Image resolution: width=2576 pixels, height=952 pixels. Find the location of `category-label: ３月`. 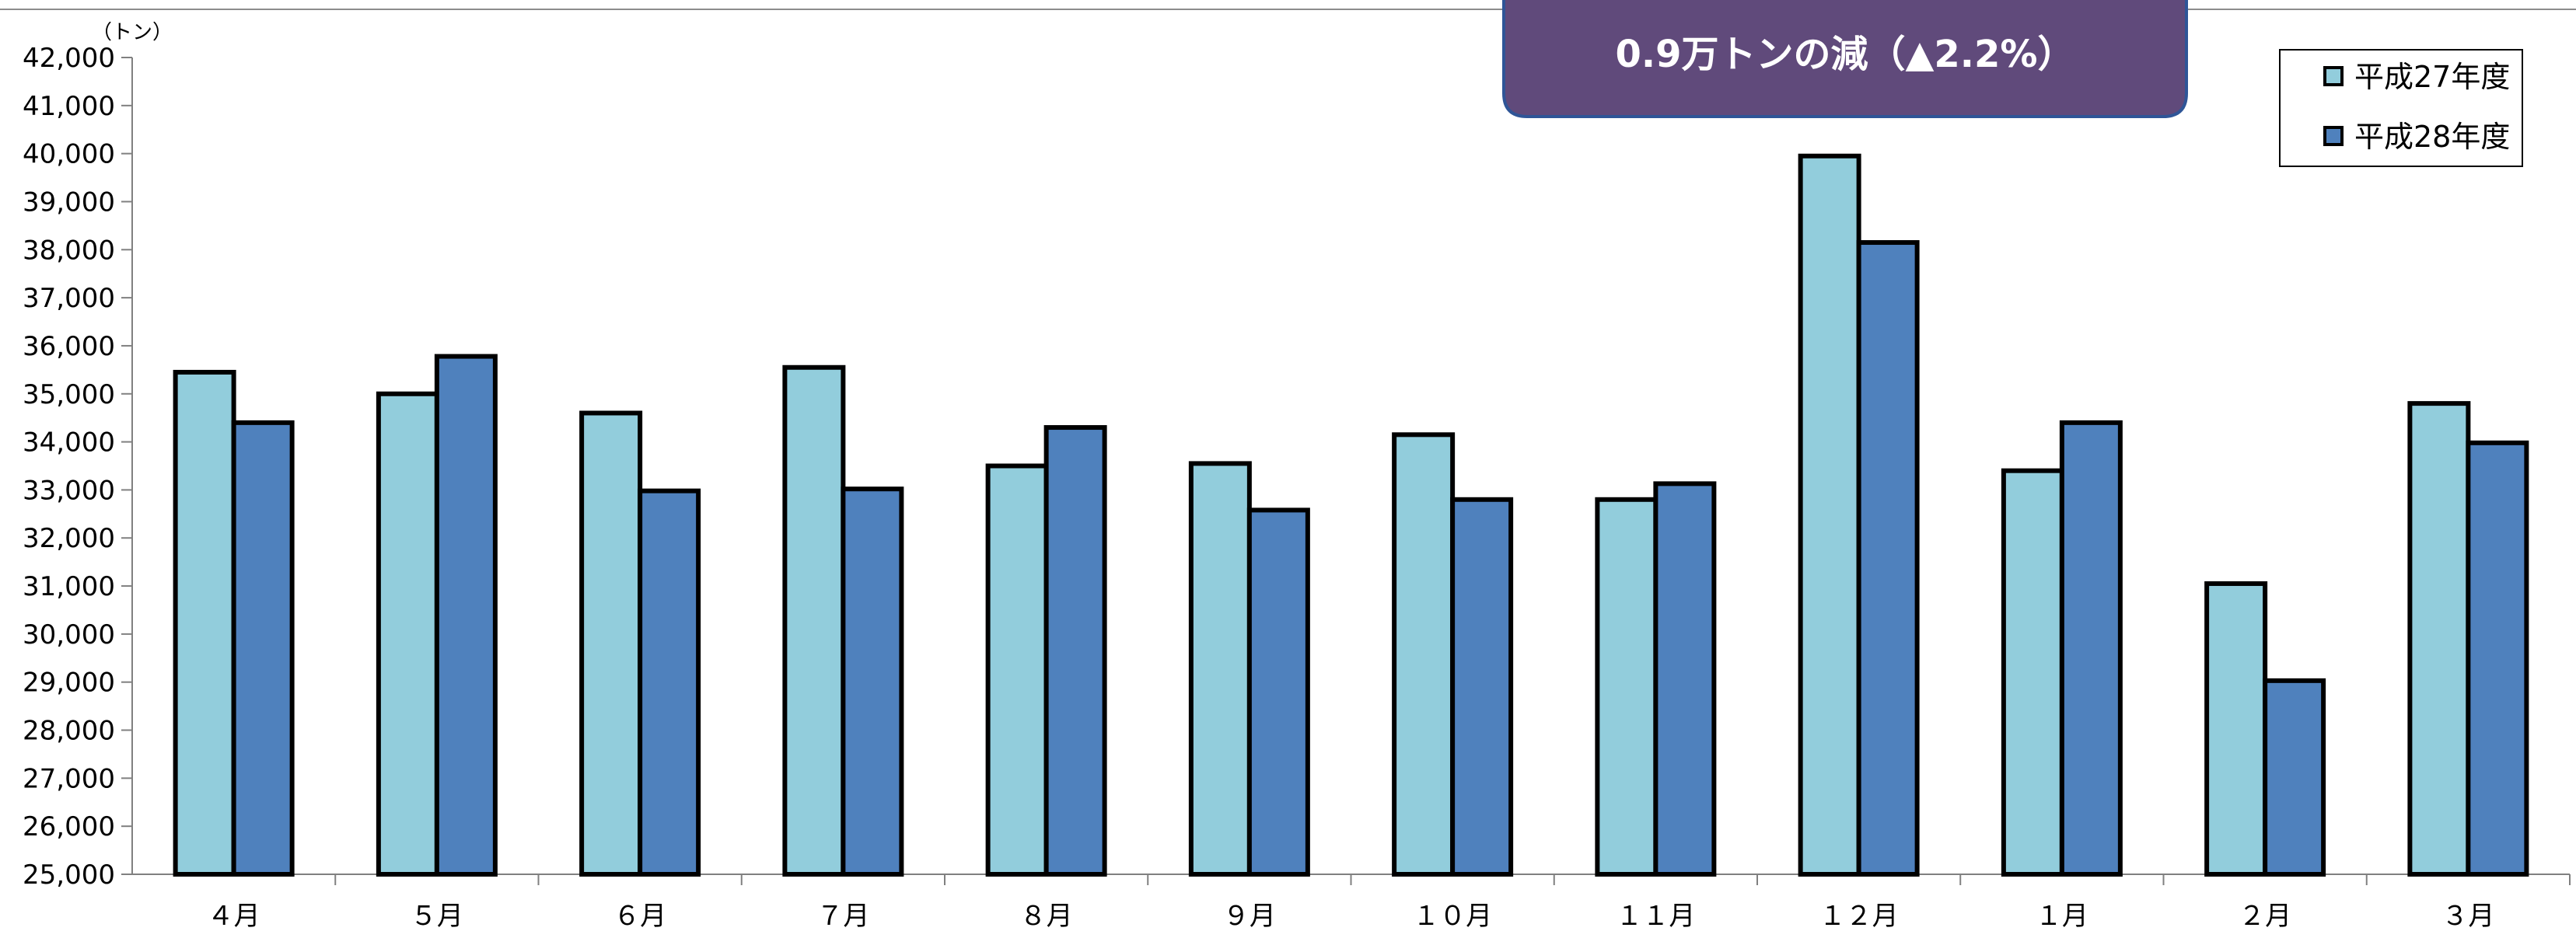

category-label: ３月 is located at coordinates (2467, 917).